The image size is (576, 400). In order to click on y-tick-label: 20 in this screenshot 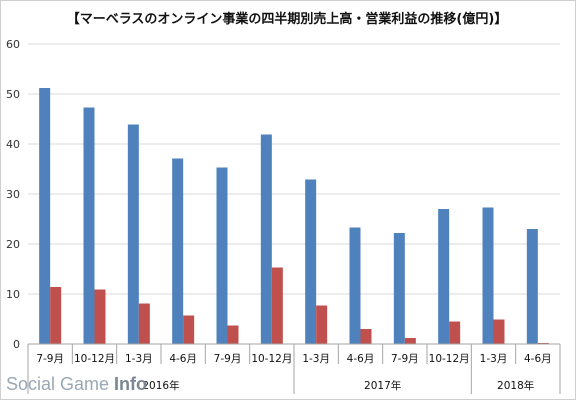, I will do `click(13, 244)`.